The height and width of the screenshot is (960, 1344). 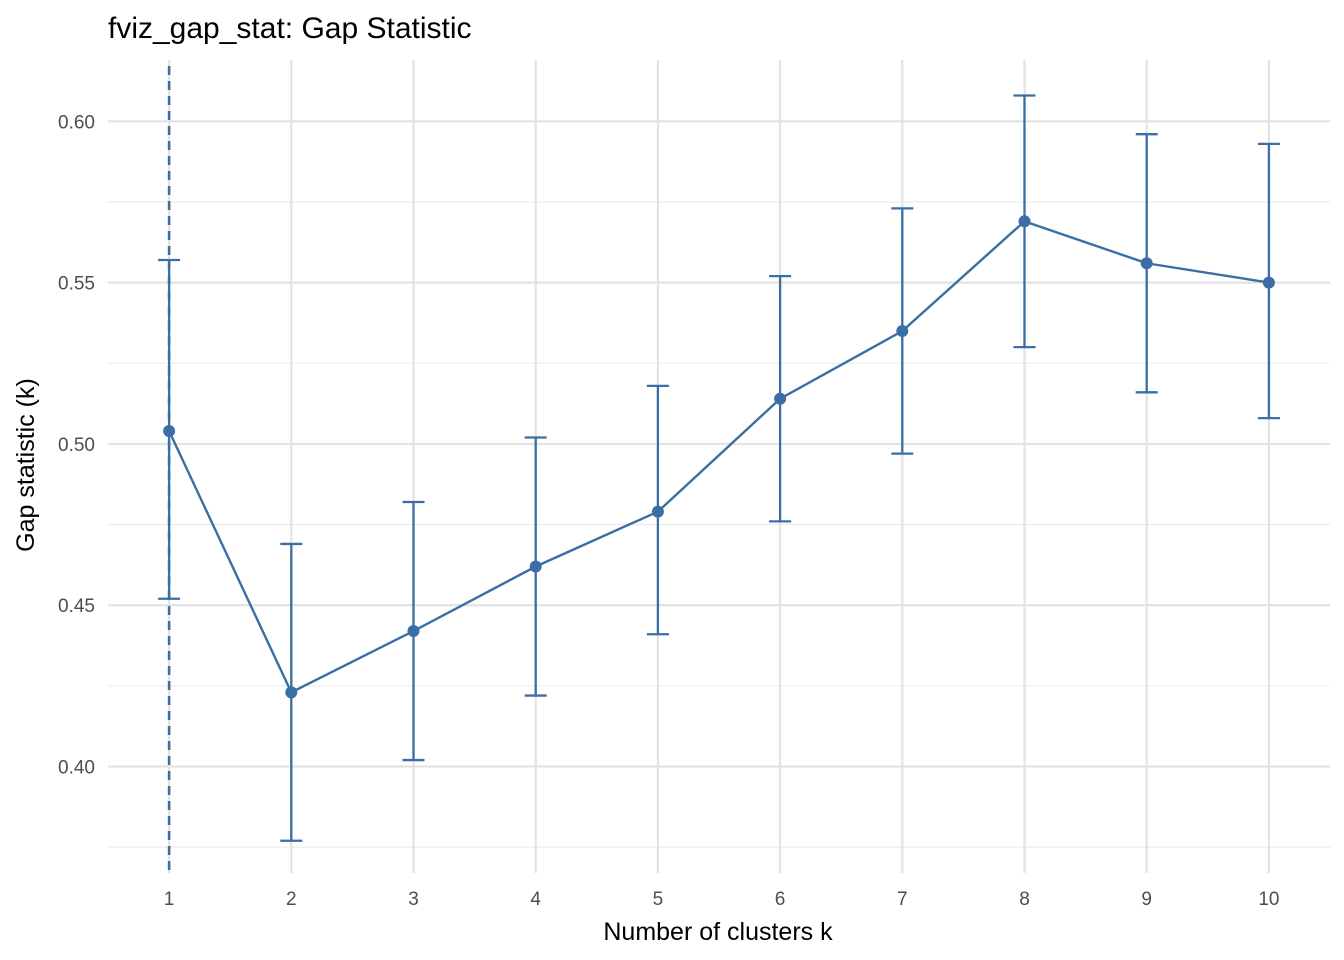 What do you see at coordinates (780, 899) in the screenshot?
I see `x-tick-label: 6` at bounding box center [780, 899].